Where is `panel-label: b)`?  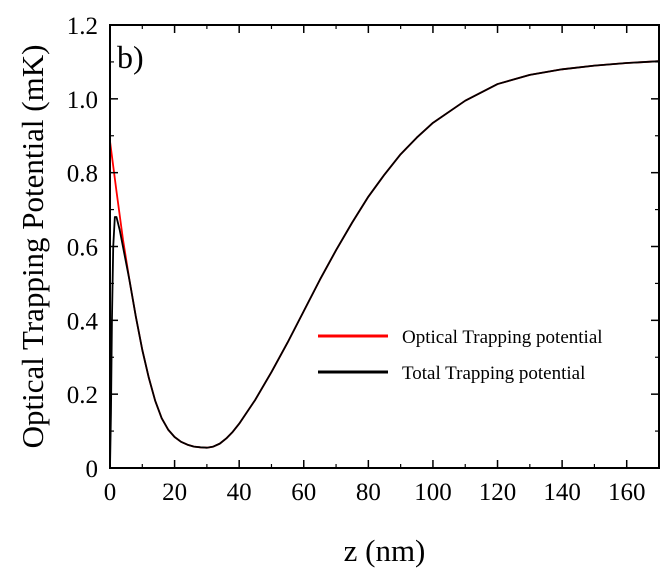
panel-label: b) is located at coordinates (130, 57).